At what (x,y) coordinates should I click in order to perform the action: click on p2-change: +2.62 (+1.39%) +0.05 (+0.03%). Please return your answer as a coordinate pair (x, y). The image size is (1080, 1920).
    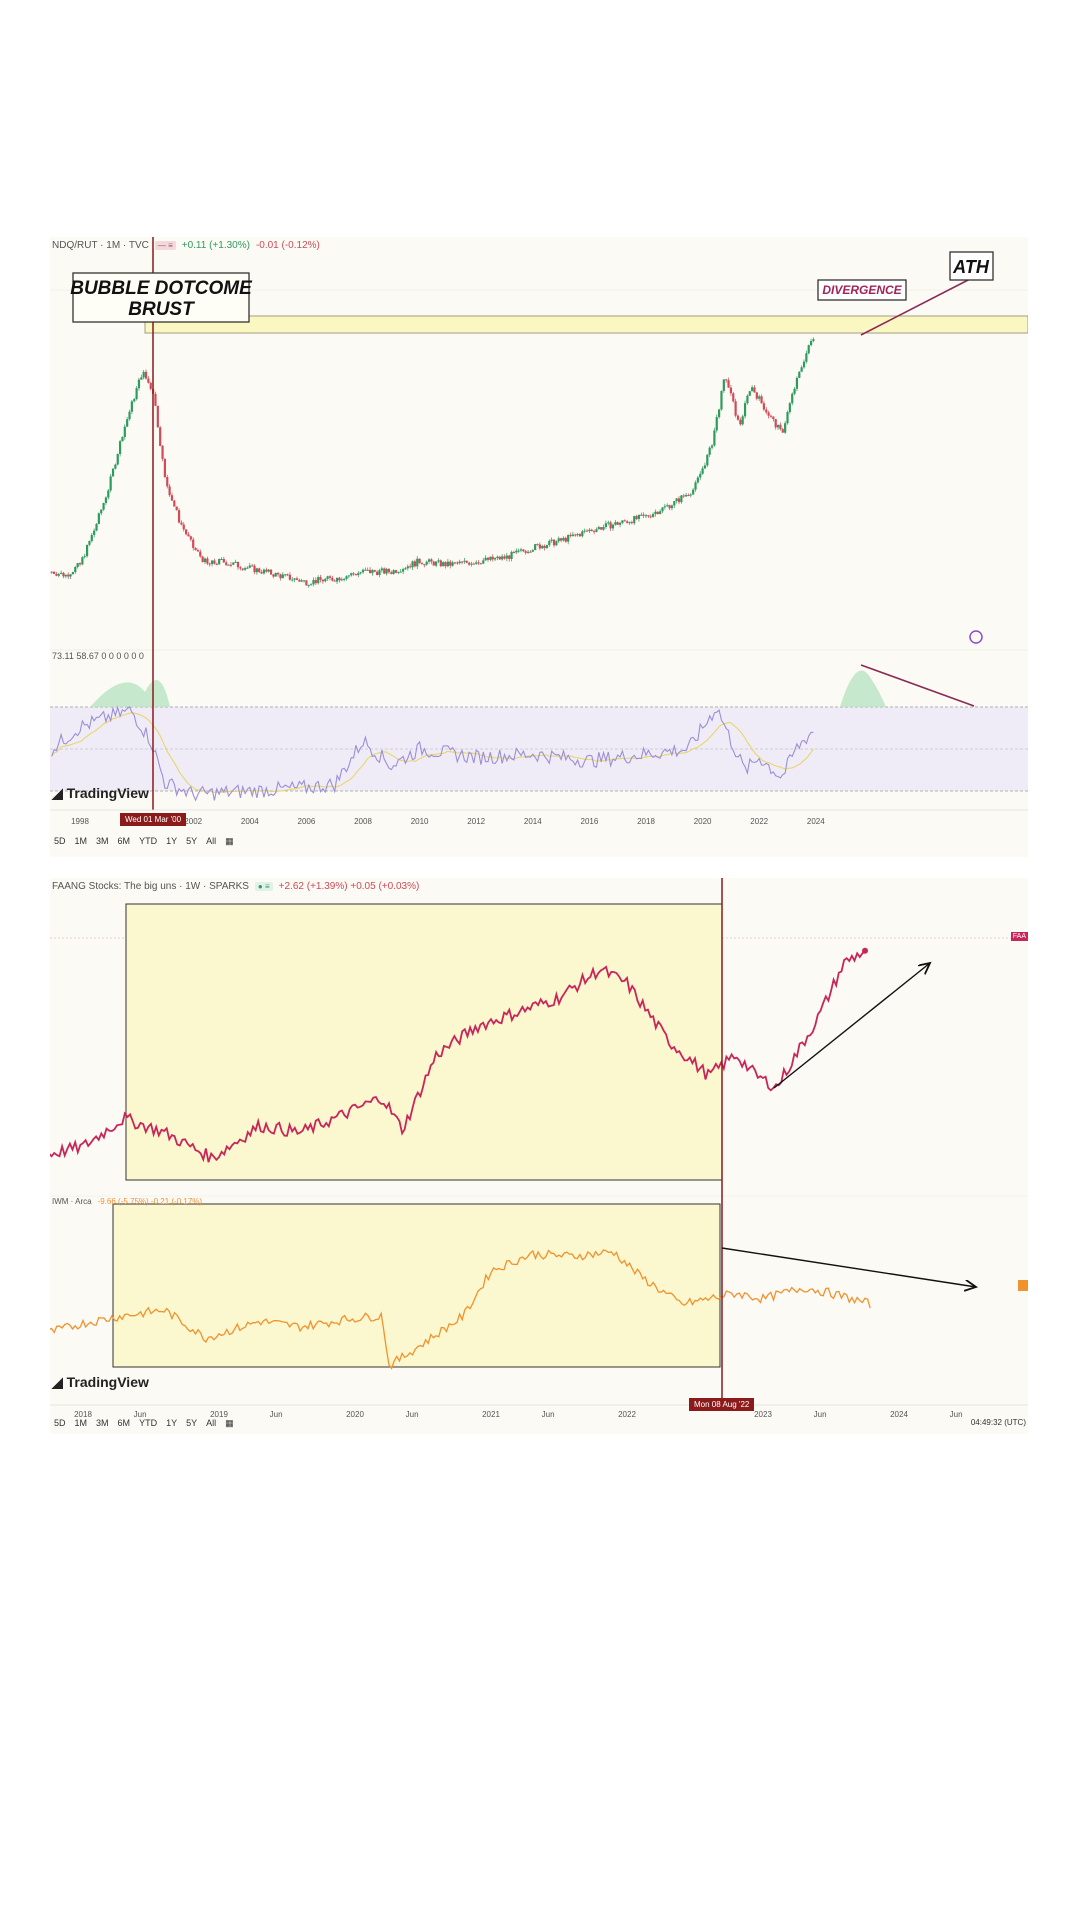
    Looking at the image, I should click on (349, 886).